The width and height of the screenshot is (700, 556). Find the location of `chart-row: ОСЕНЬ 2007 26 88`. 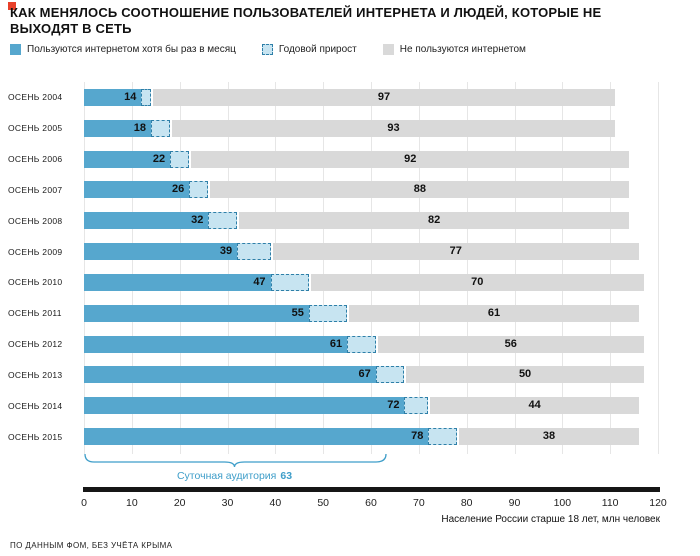

chart-row: ОСЕНЬ 2007 26 88 is located at coordinates (350, 189).